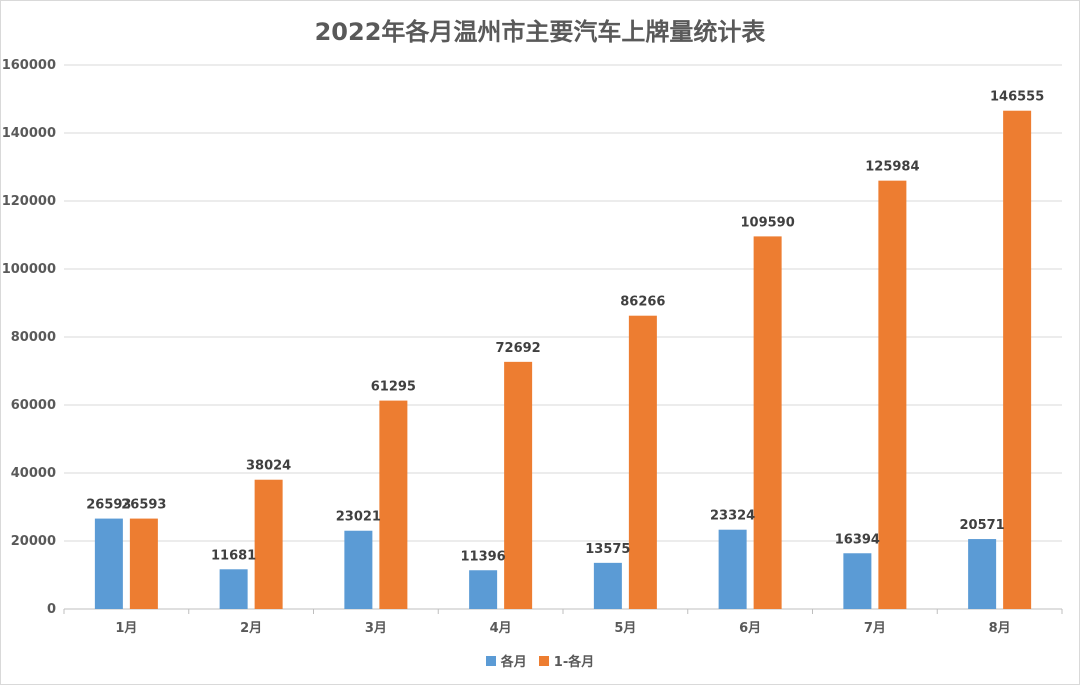 This screenshot has height=685, width=1080. I want to click on y-tick-label: 160000, so click(29, 65).